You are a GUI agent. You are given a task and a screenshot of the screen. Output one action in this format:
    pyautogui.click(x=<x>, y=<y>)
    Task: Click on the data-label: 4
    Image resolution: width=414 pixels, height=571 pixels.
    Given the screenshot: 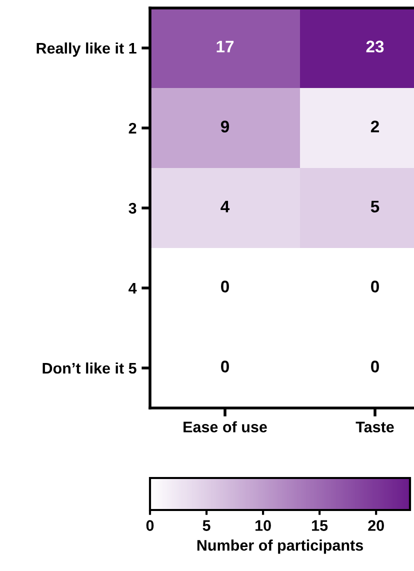 What is the action you would take?
    pyautogui.click(x=225, y=206)
    